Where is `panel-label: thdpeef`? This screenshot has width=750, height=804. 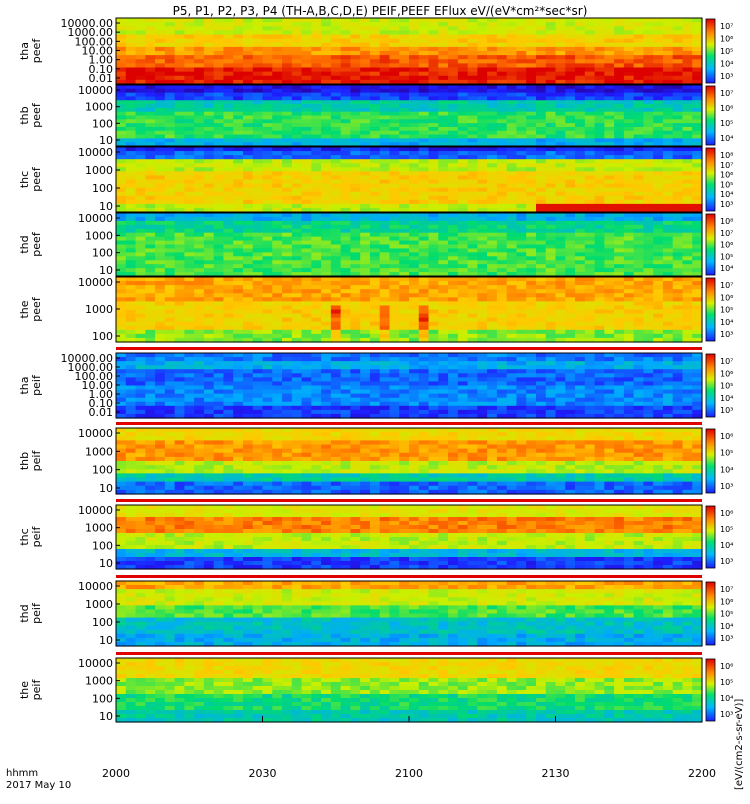 panel-label: thdpeef is located at coordinates (30, 244).